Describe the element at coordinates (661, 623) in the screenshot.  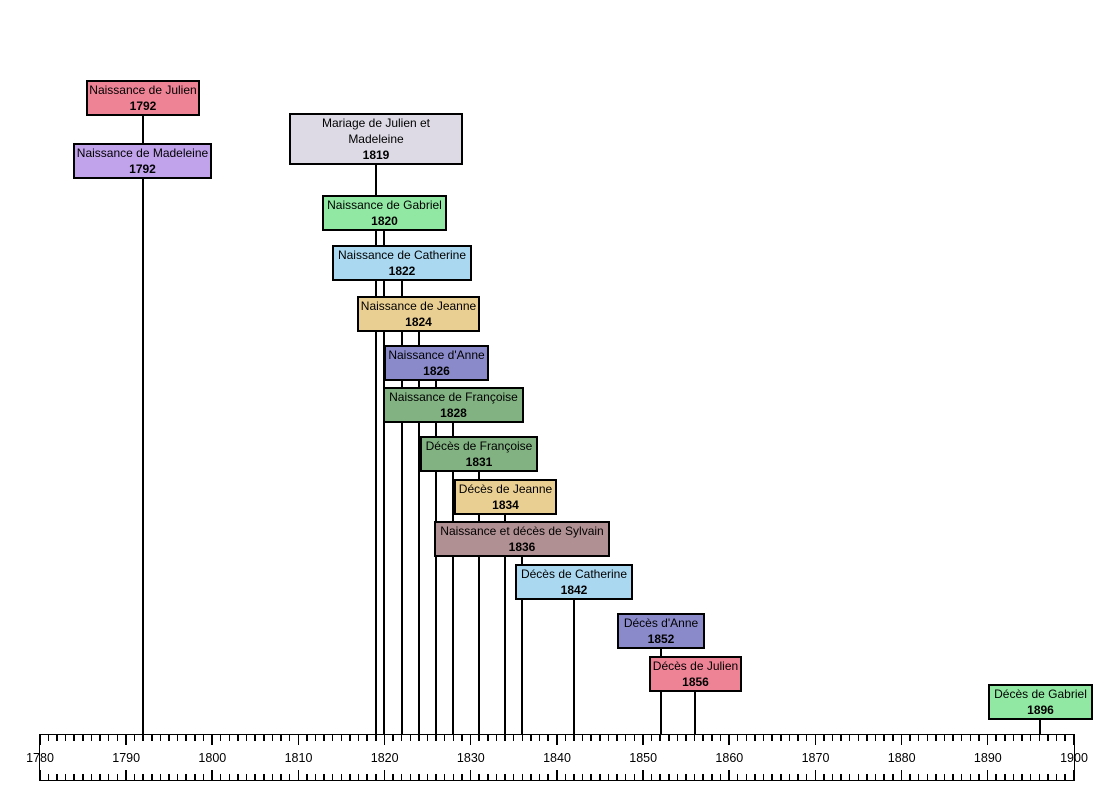
I see `event-name: Décès d'Anne` at that location.